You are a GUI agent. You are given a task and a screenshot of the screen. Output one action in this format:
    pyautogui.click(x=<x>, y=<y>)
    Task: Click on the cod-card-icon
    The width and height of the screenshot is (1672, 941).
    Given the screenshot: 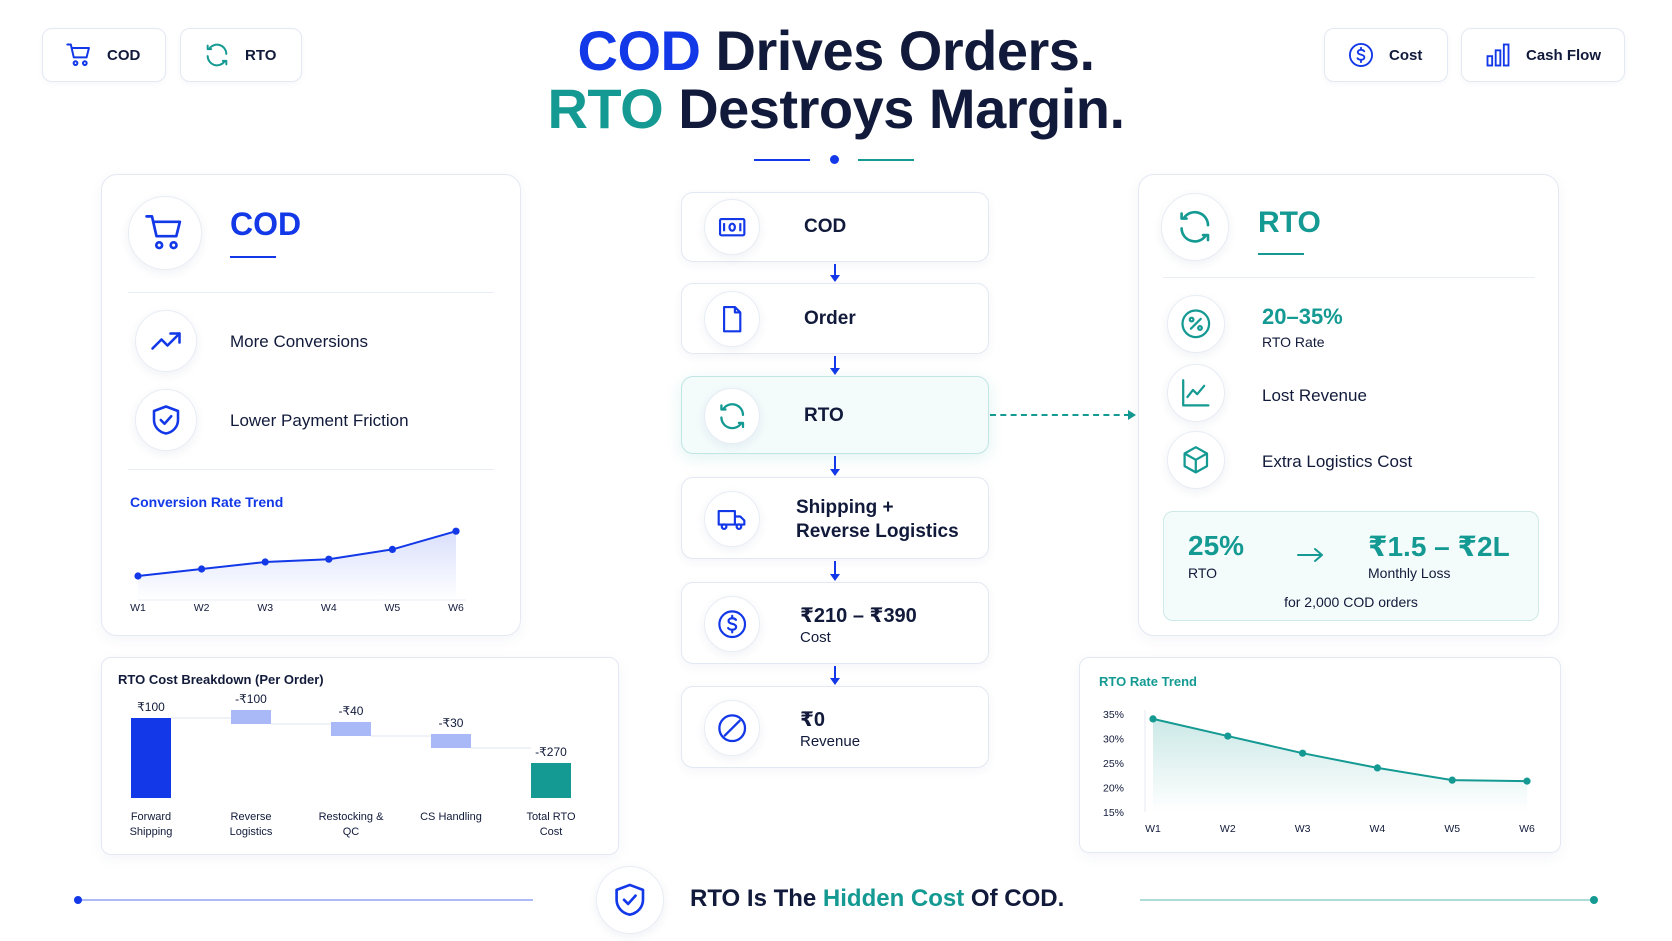 What is the action you would take?
    pyautogui.click(x=165, y=233)
    